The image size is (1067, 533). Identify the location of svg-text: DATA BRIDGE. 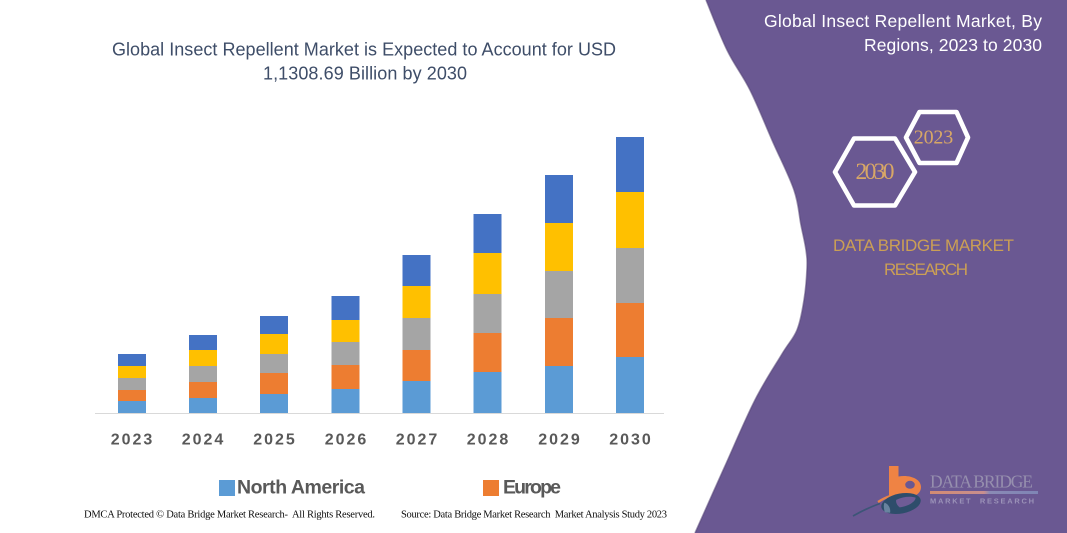
(981, 482).